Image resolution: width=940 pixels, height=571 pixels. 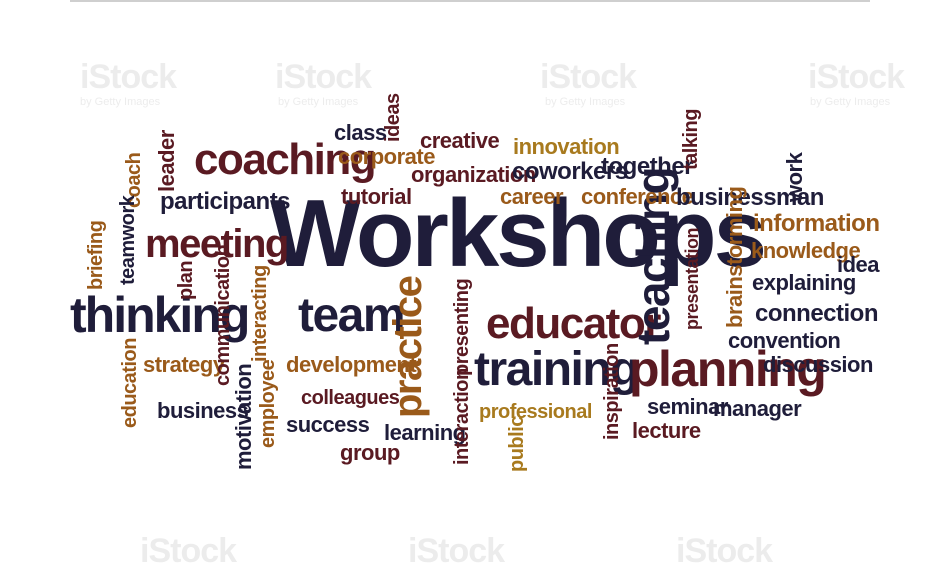 I want to click on word-group: group, so click(x=370, y=452).